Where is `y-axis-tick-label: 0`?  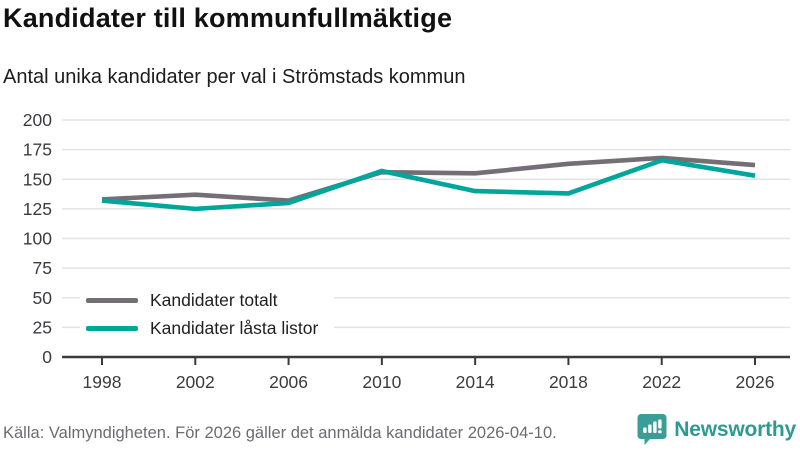 y-axis-tick-label: 0 is located at coordinates (47, 357).